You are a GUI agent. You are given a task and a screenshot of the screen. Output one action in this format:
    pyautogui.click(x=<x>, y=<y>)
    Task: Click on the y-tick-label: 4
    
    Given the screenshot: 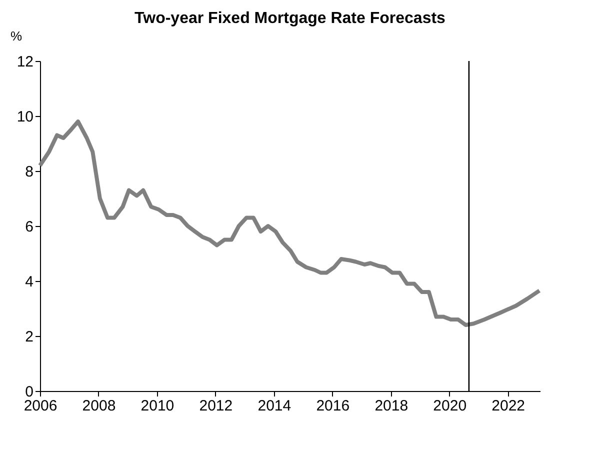 What is the action you would take?
    pyautogui.click(x=29, y=282)
    